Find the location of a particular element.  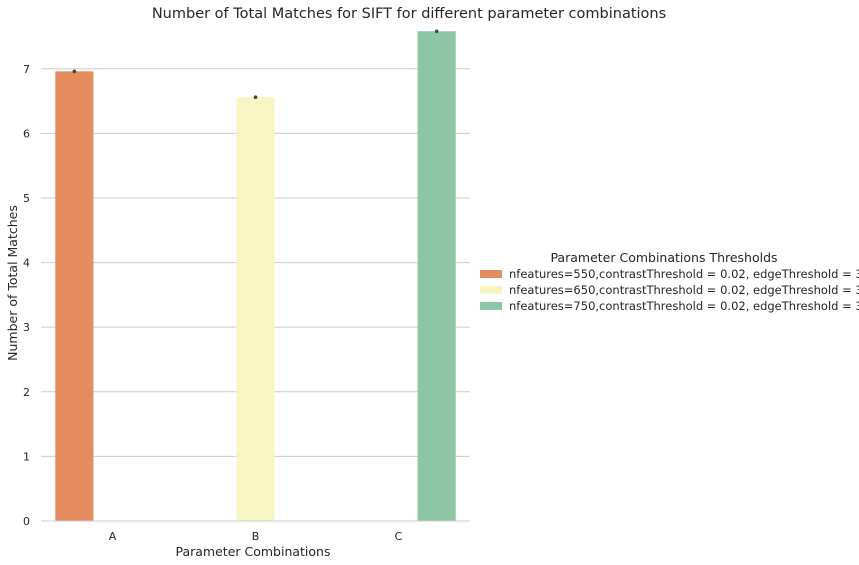

y-tick-label: 6 is located at coordinates (26, 133).